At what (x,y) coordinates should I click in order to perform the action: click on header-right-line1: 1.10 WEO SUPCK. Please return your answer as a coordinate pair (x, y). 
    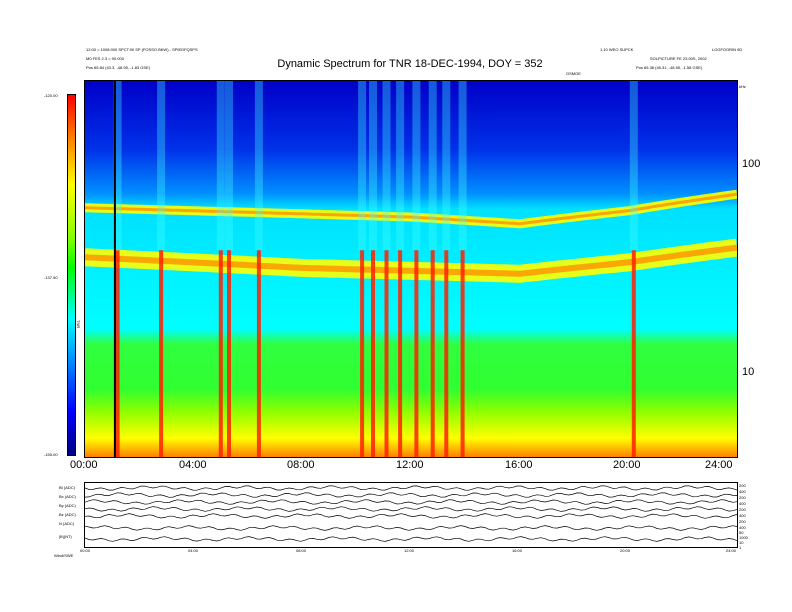
    Looking at the image, I should click on (617, 49).